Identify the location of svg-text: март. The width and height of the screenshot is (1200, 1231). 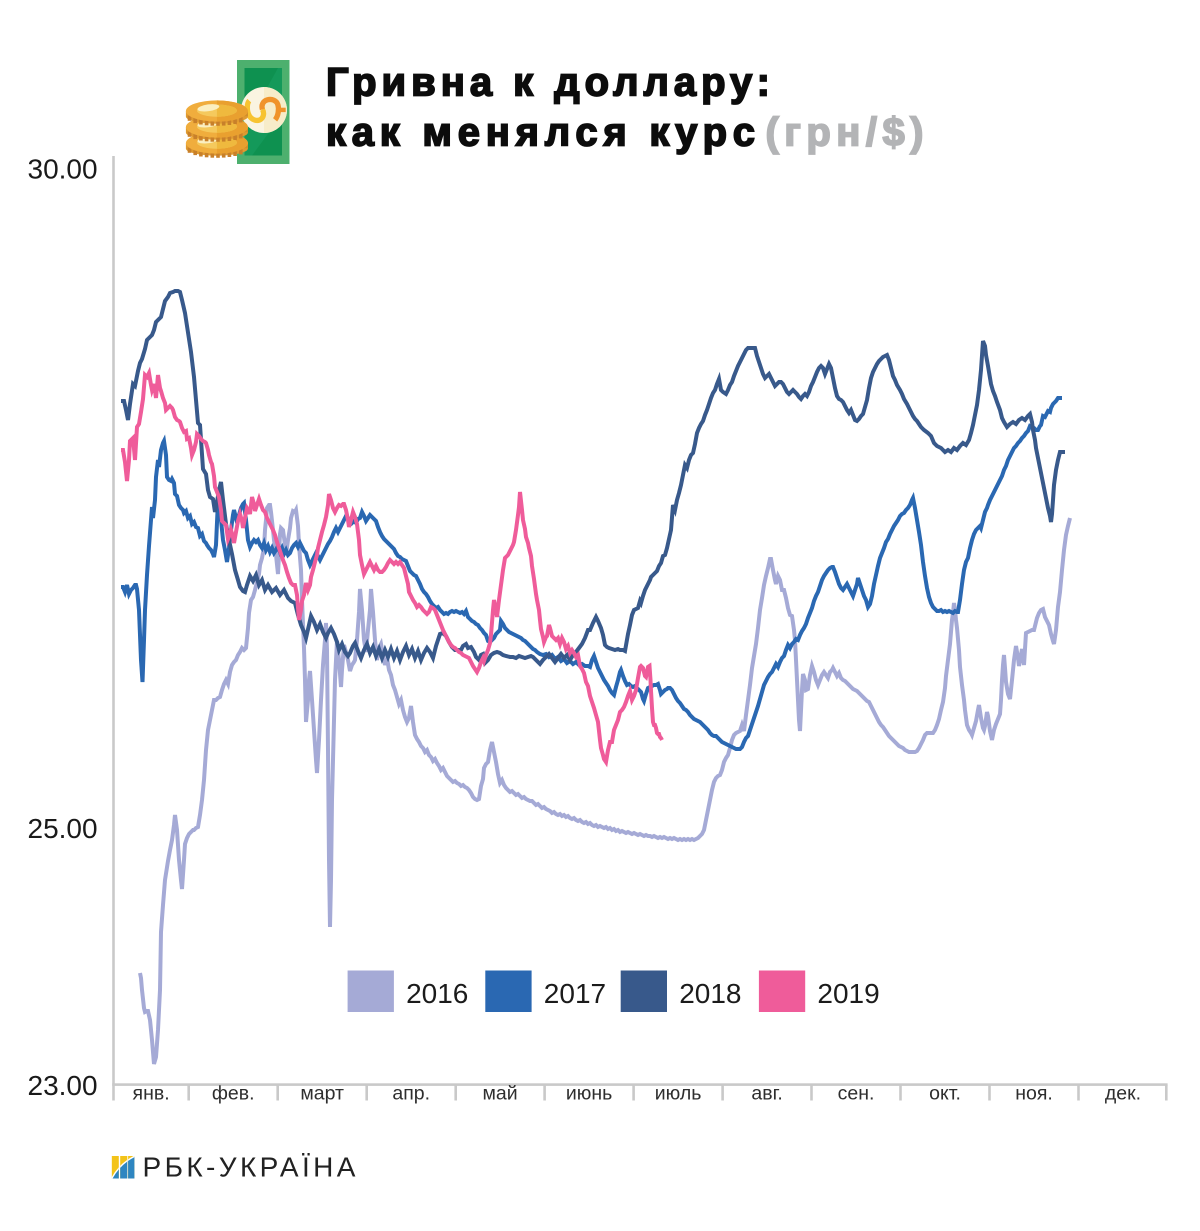
(322, 1094).